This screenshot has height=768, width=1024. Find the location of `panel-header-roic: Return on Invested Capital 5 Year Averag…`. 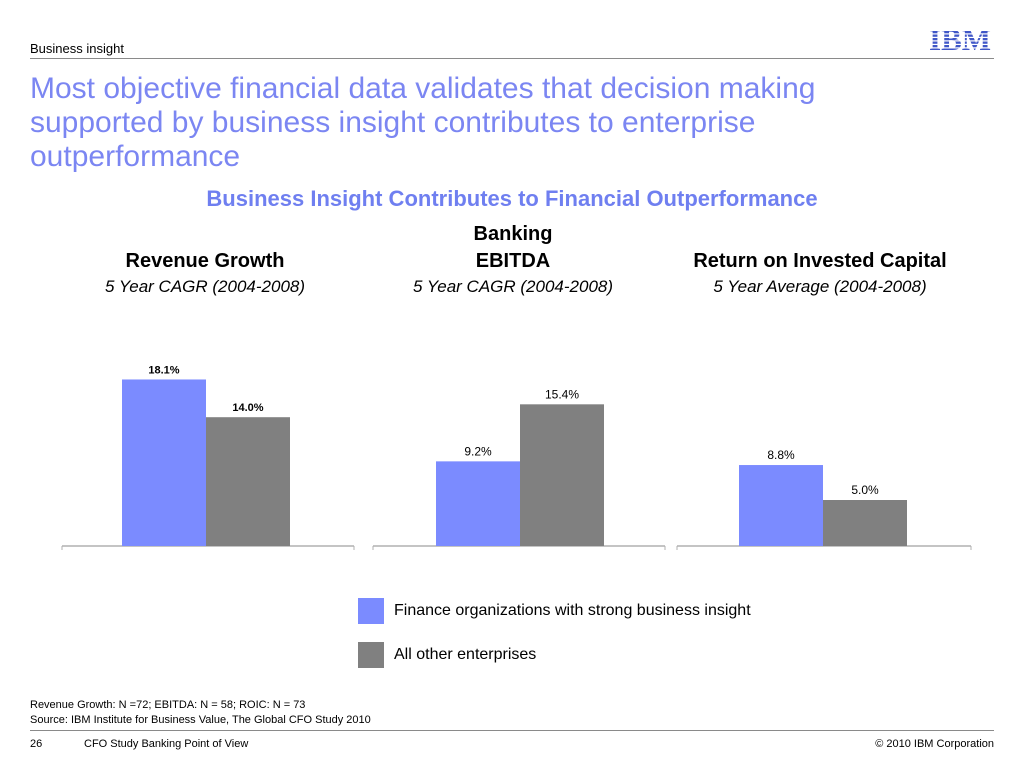

panel-header-roic: Return on Invested Capital 5 Year Averag… is located at coordinates (820, 273).